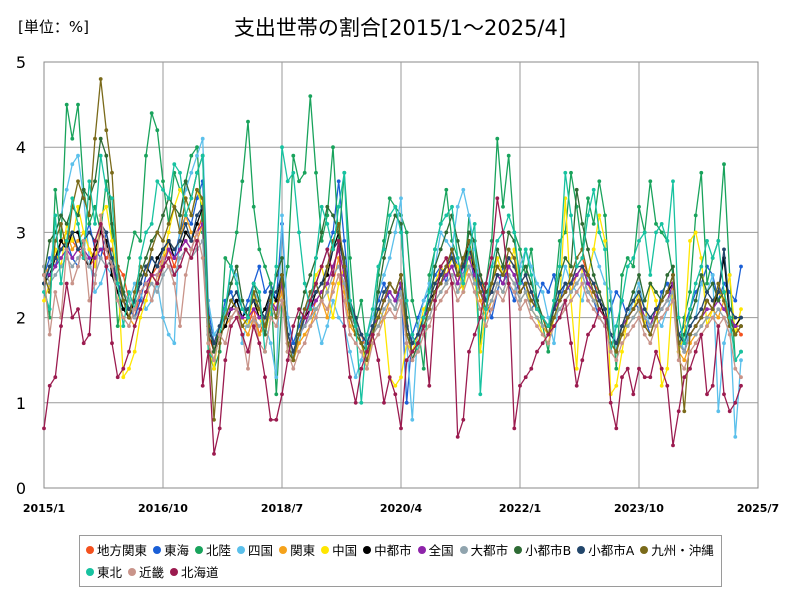  Describe the element at coordinates (611, 550) in the screenshot. I see `legend-label: 小都市A` at that location.